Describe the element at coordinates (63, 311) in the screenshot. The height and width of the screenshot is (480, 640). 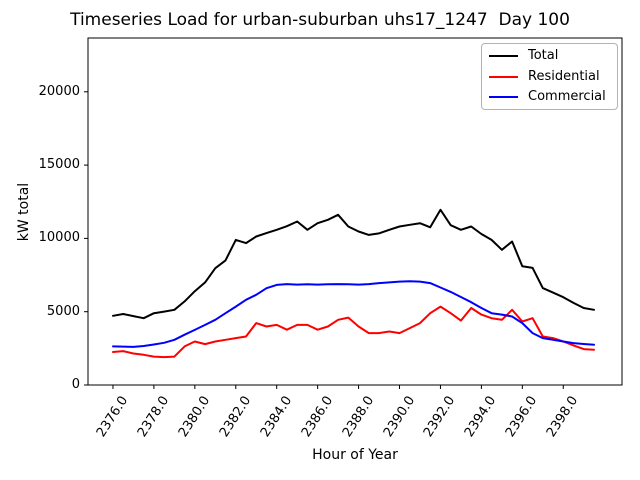
I see `y-tick-label: 5000` at that location.